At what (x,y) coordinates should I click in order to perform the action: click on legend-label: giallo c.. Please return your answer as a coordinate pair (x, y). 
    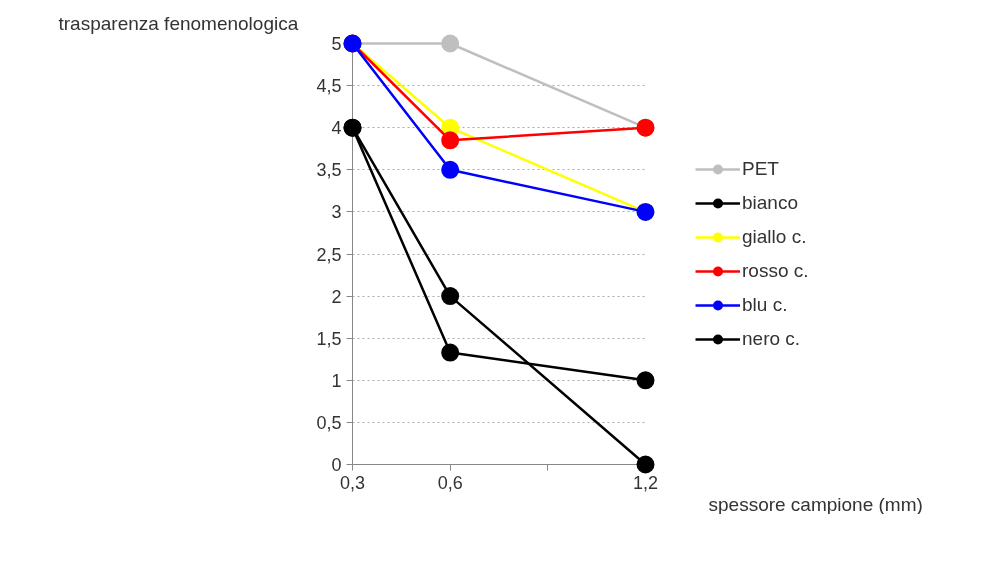
    Looking at the image, I should click on (774, 236).